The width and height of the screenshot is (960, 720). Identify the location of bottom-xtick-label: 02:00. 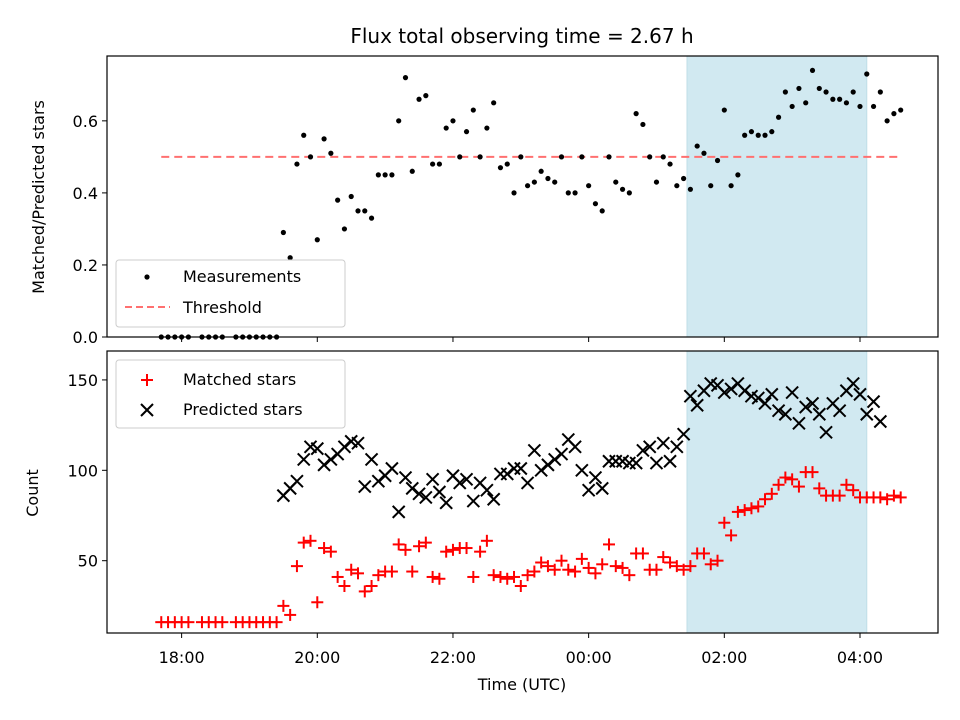
(724, 657).